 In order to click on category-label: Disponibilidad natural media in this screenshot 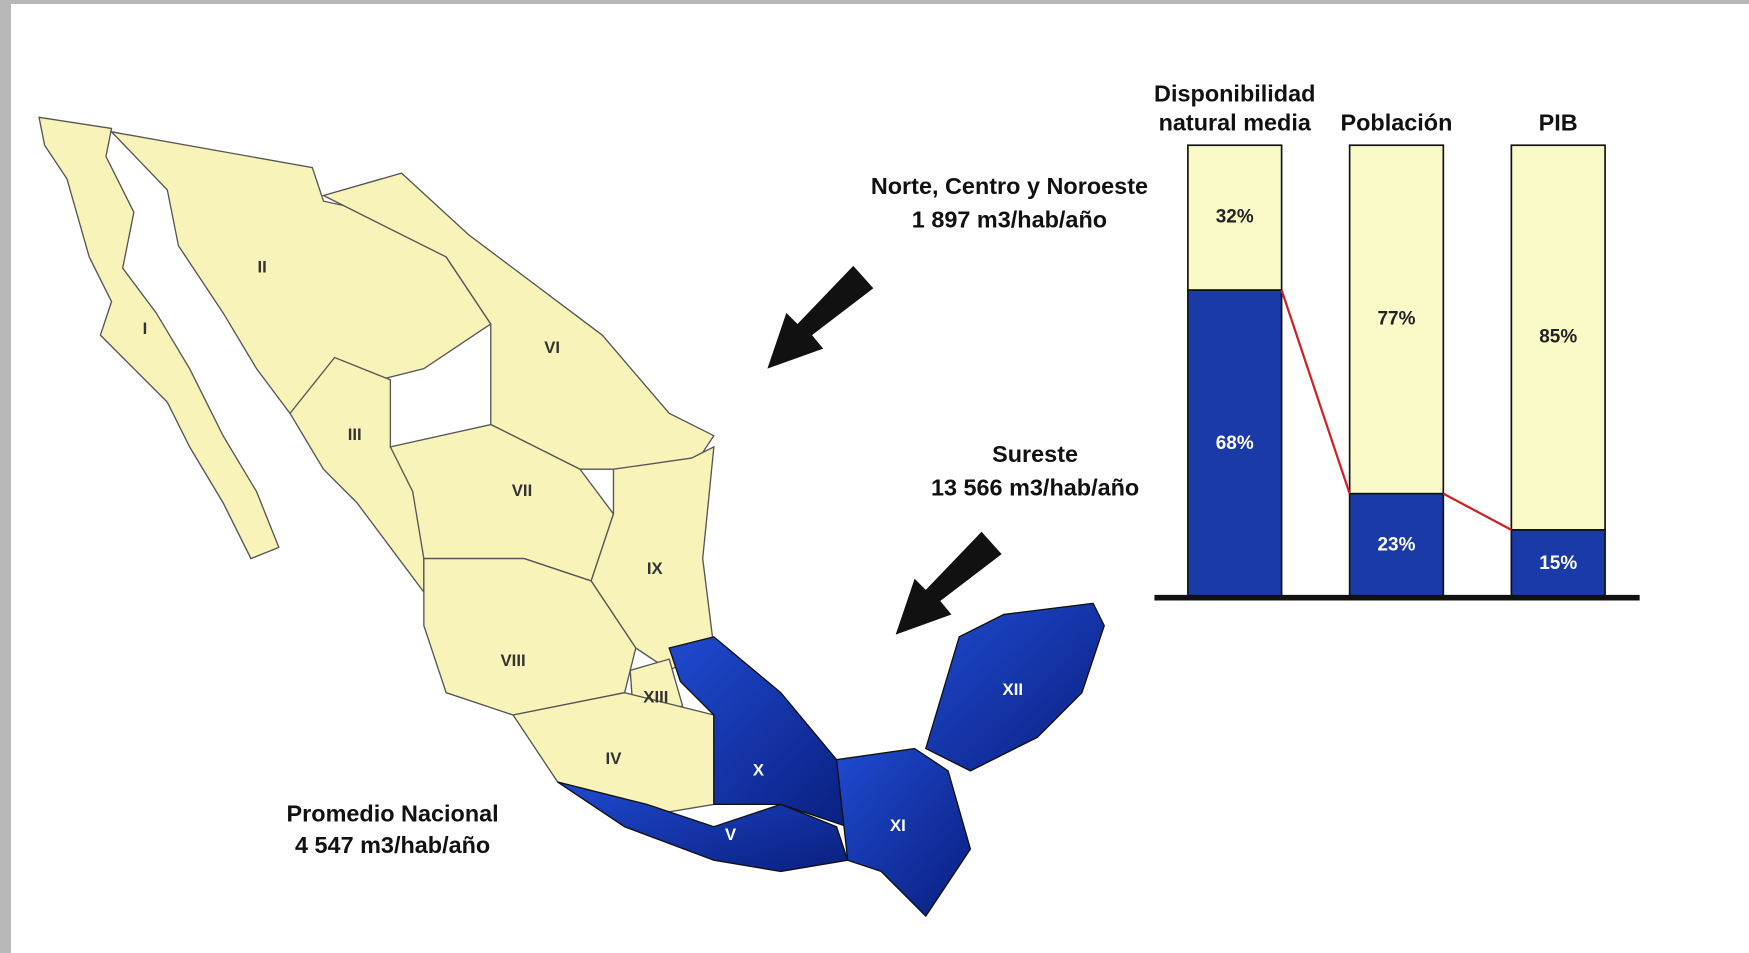, I will do `click(1235, 109)`.